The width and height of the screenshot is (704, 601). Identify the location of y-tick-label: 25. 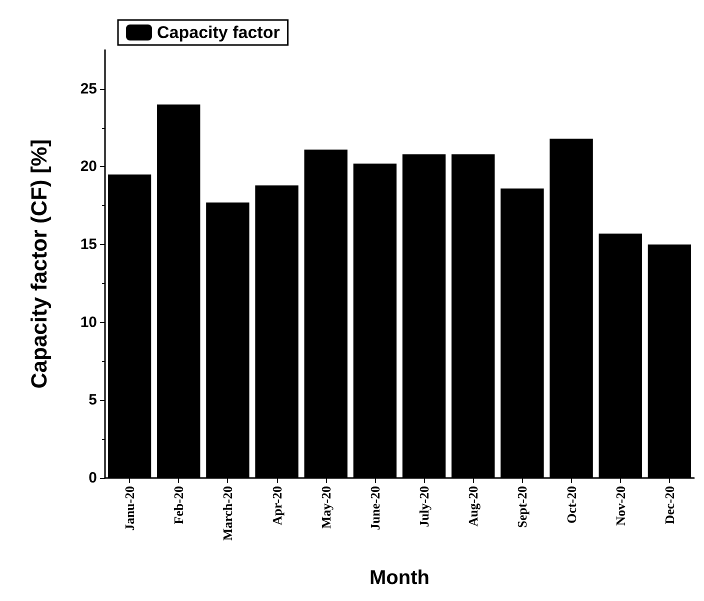
(88, 89).